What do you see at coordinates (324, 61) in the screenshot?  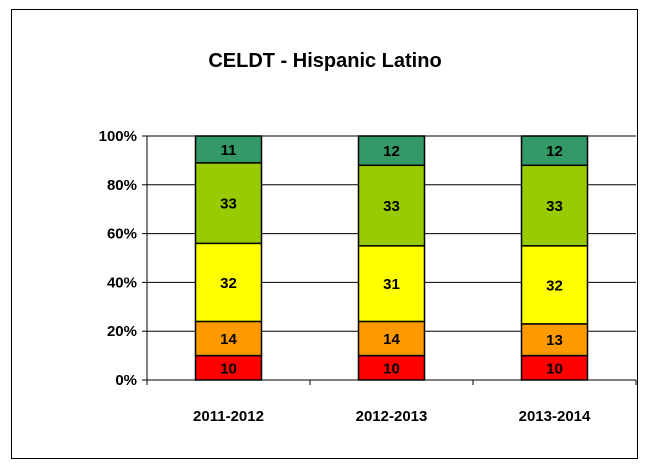 I see `chart-title: CELDT - Hispanic Latino` at bounding box center [324, 61].